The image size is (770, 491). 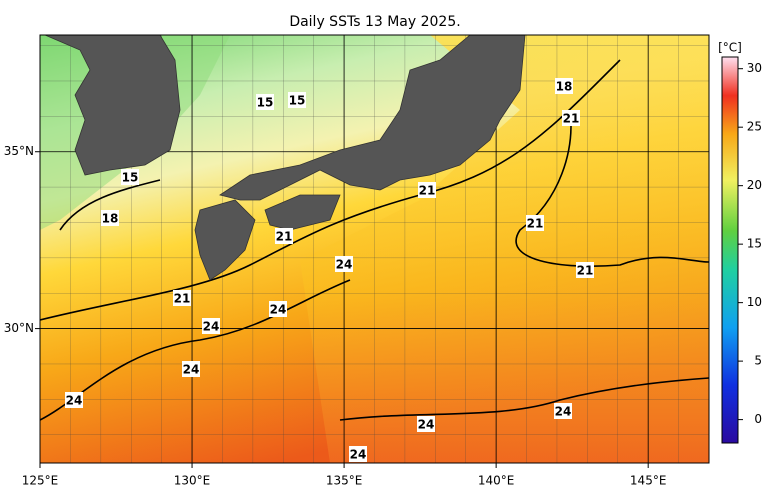 What do you see at coordinates (374, 22) in the screenshot?
I see `map-title: Daily SSTs 13 May 2025.` at bounding box center [374, 22].